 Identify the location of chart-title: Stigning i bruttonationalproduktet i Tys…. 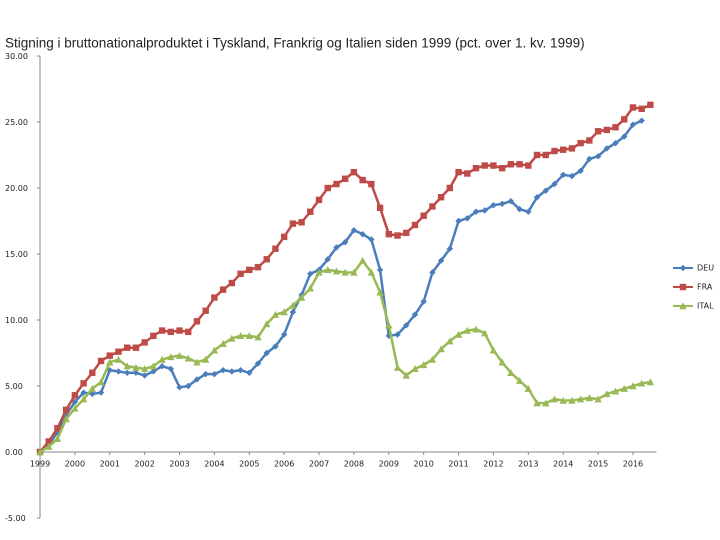
(295, 43).